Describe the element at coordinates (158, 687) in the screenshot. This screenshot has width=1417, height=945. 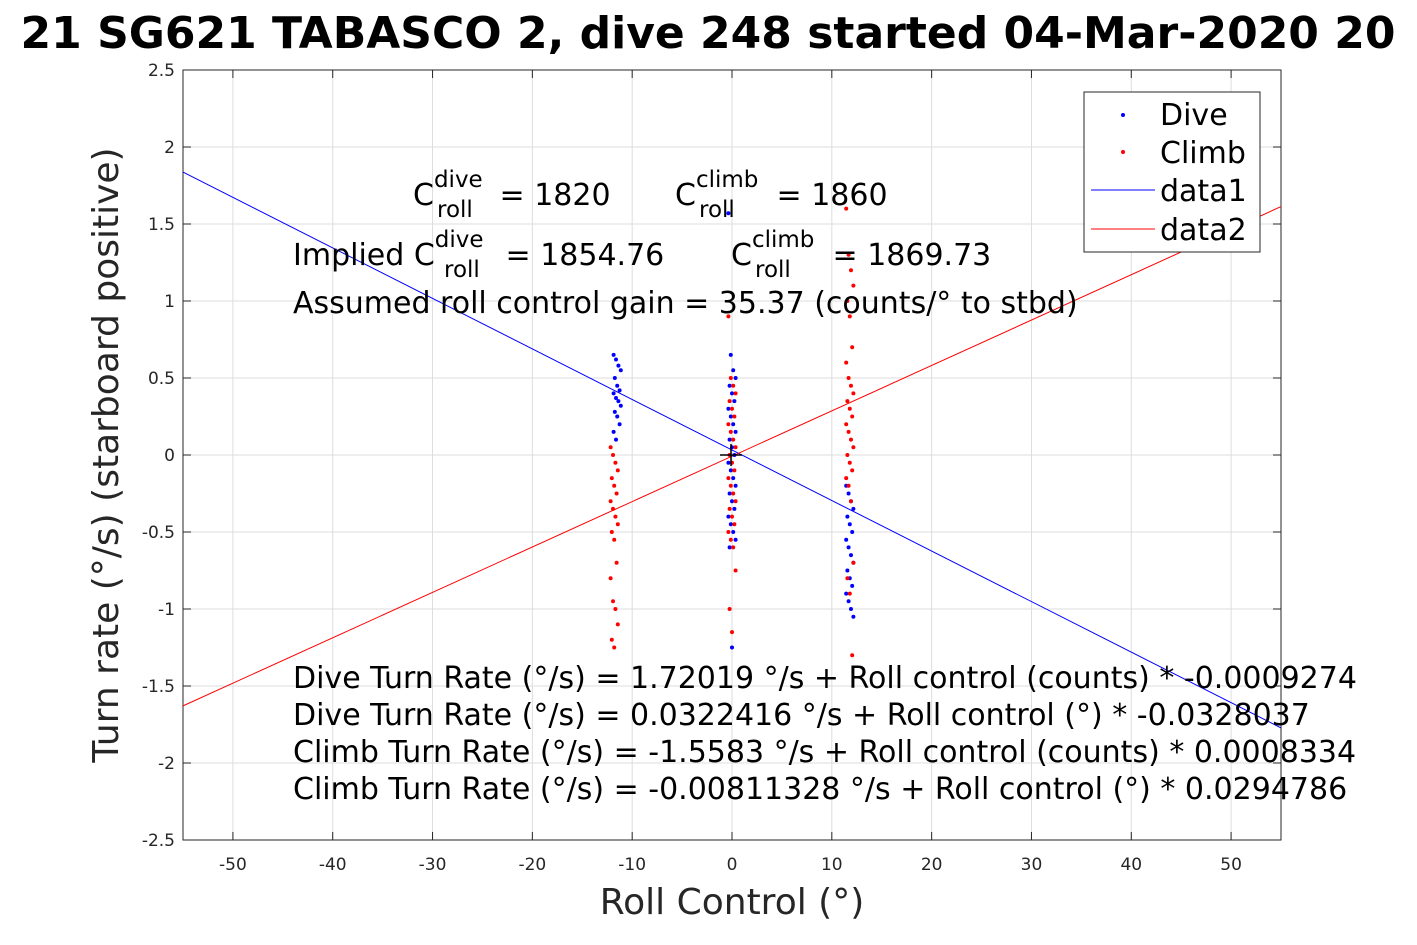
I see `y-tick-label: -1.5` at that location.